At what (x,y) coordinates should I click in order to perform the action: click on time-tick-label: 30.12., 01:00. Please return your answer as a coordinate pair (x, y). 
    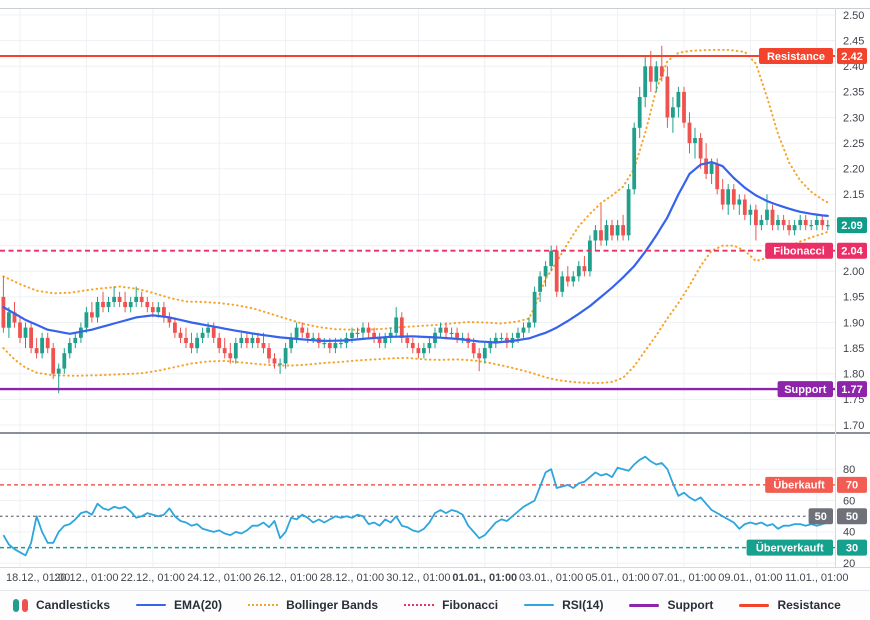
    Looking at the image, I should click on (418, 578).